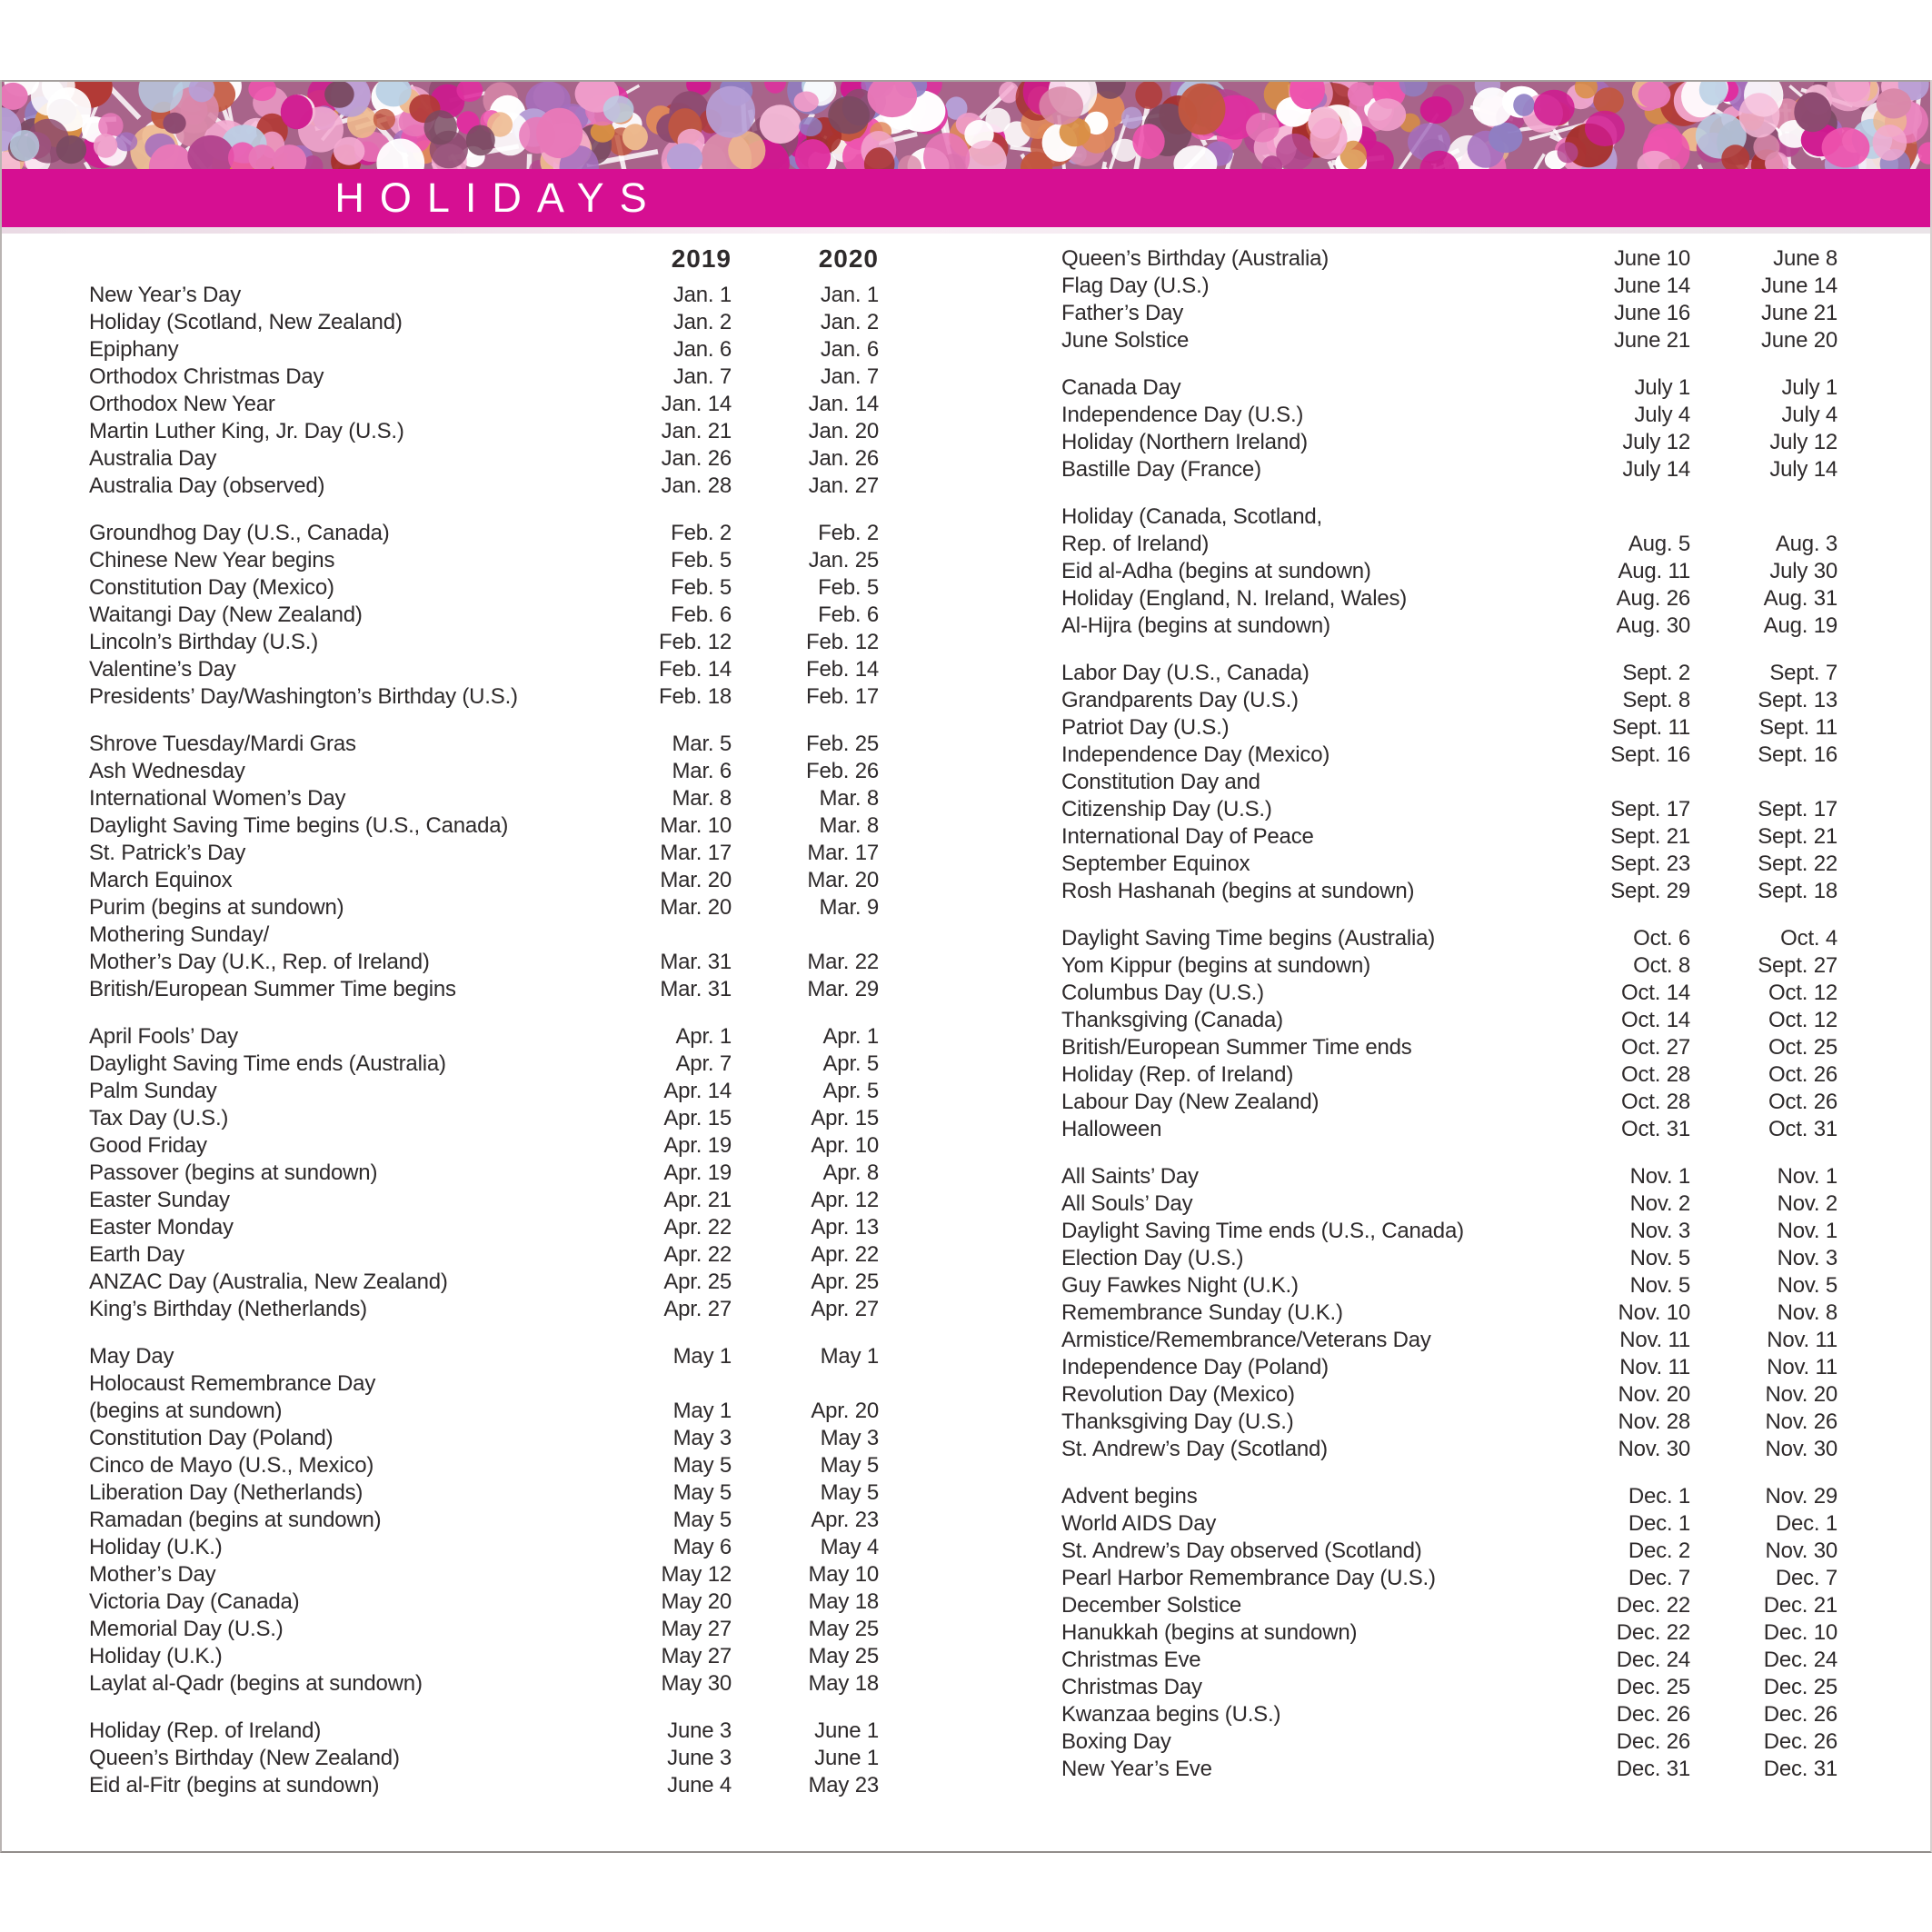 Image resolution: width=1932 pixels, height=1932 pixels. What do you see at coordinates (484, 935) in the screenshot?
I see `holiday-row: Mothering Sunday/` at bounding box center [484, 935].